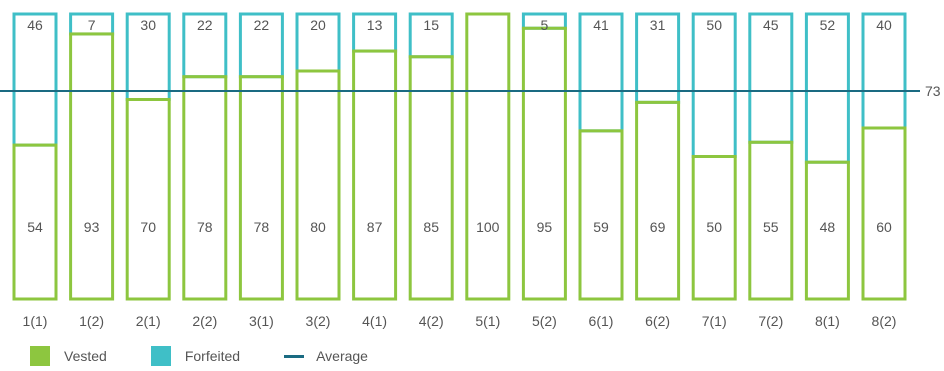 The height and width of the screenshot is (371, 944). Describe the element at coordinates (375, 25) in the screenshot. I see `value-label-forfeited-4(1): 13` at that location.